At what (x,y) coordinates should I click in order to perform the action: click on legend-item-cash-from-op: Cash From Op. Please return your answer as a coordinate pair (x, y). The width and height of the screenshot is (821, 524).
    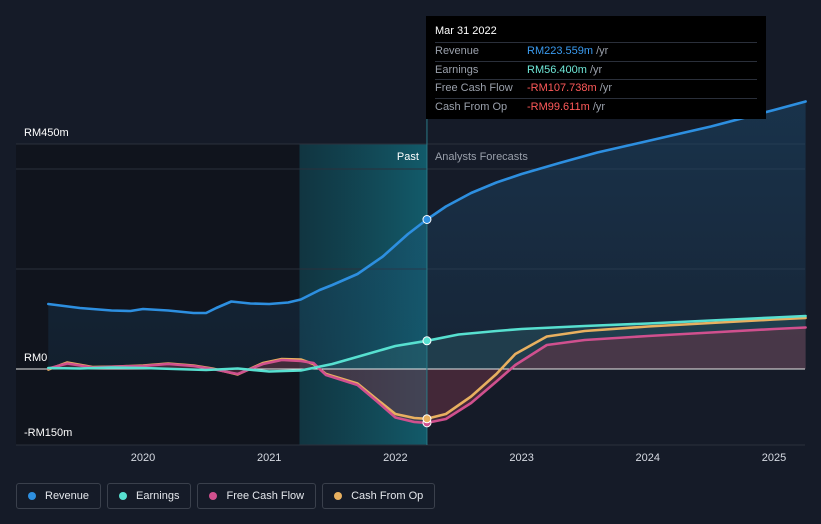
    Looking at the image, I should click on (379, 496).